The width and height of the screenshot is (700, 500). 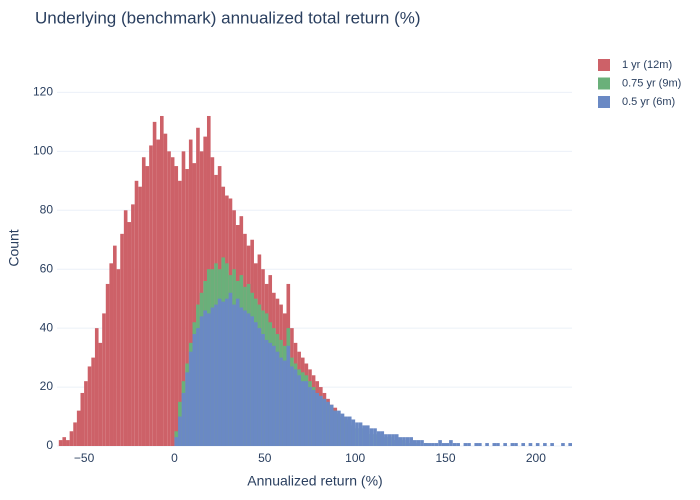 I want to click on y-tick-label: 40, so click(x=47, y=327).